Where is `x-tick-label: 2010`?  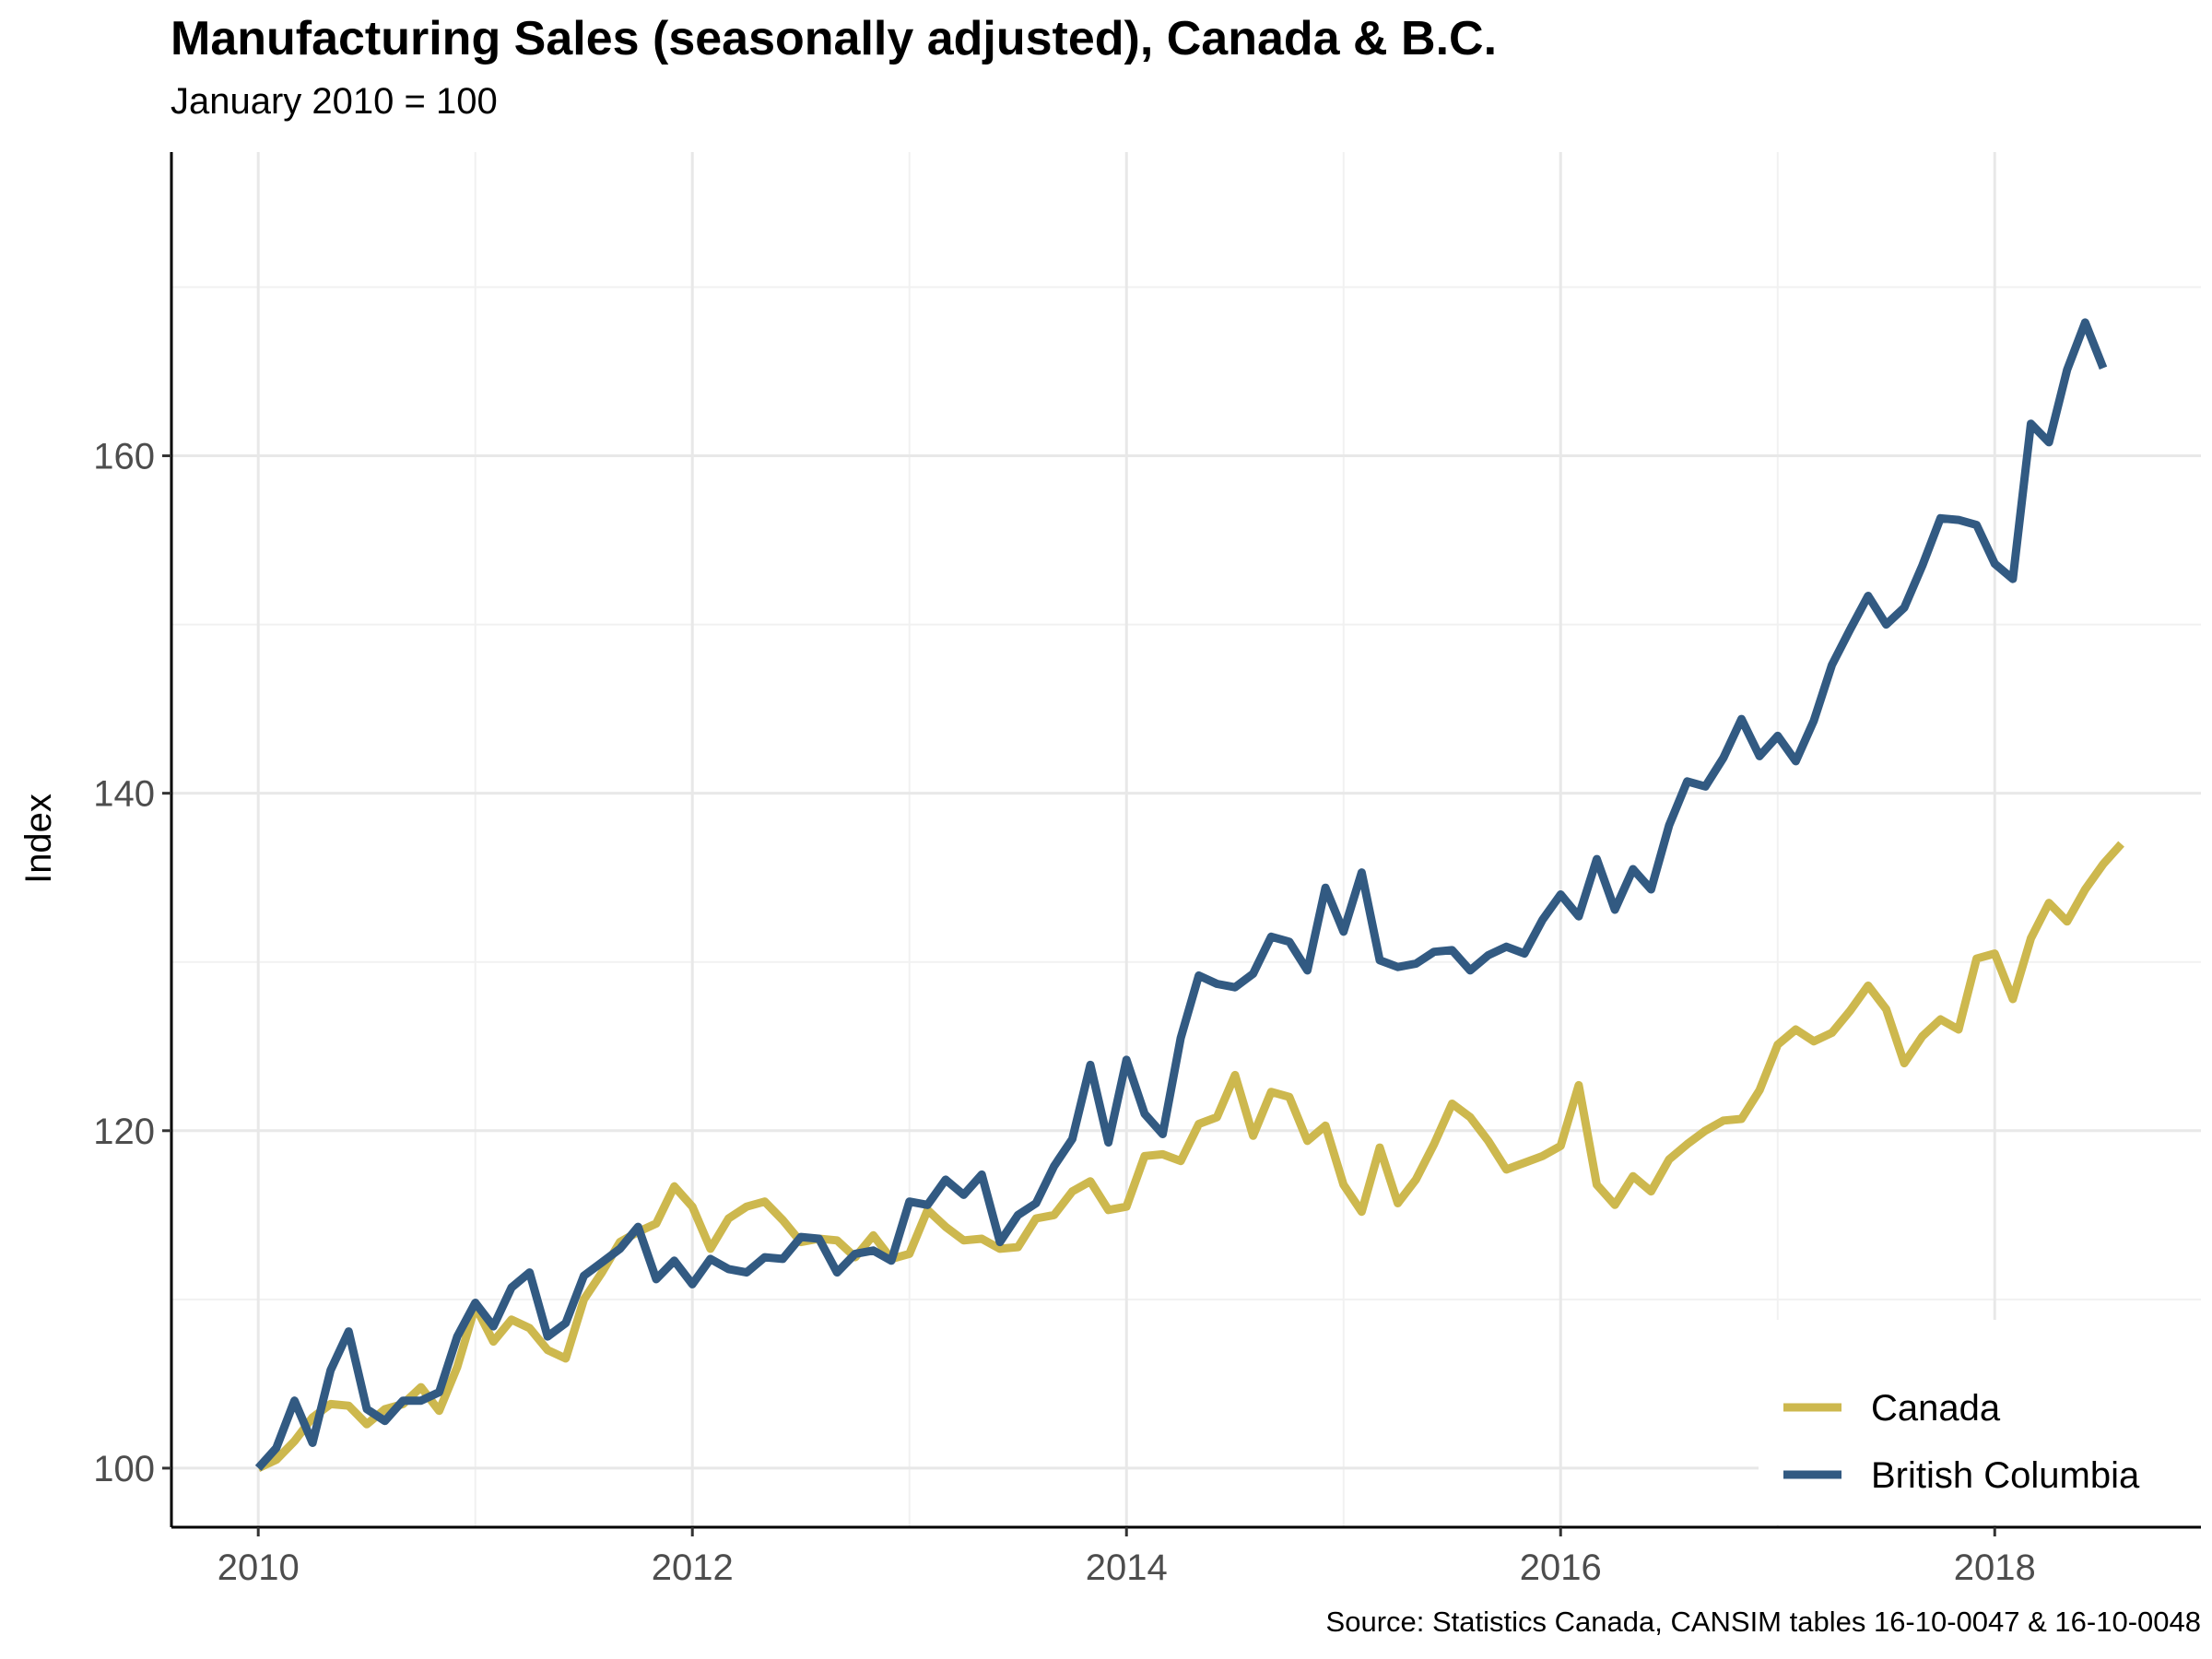 x-tick-label: 2010 is located at coordinates (259, 1567).